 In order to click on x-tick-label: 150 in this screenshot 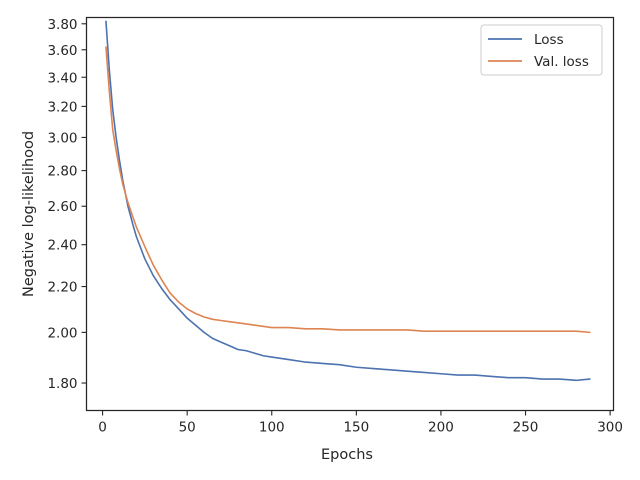, I will do `click(356, 428)`.